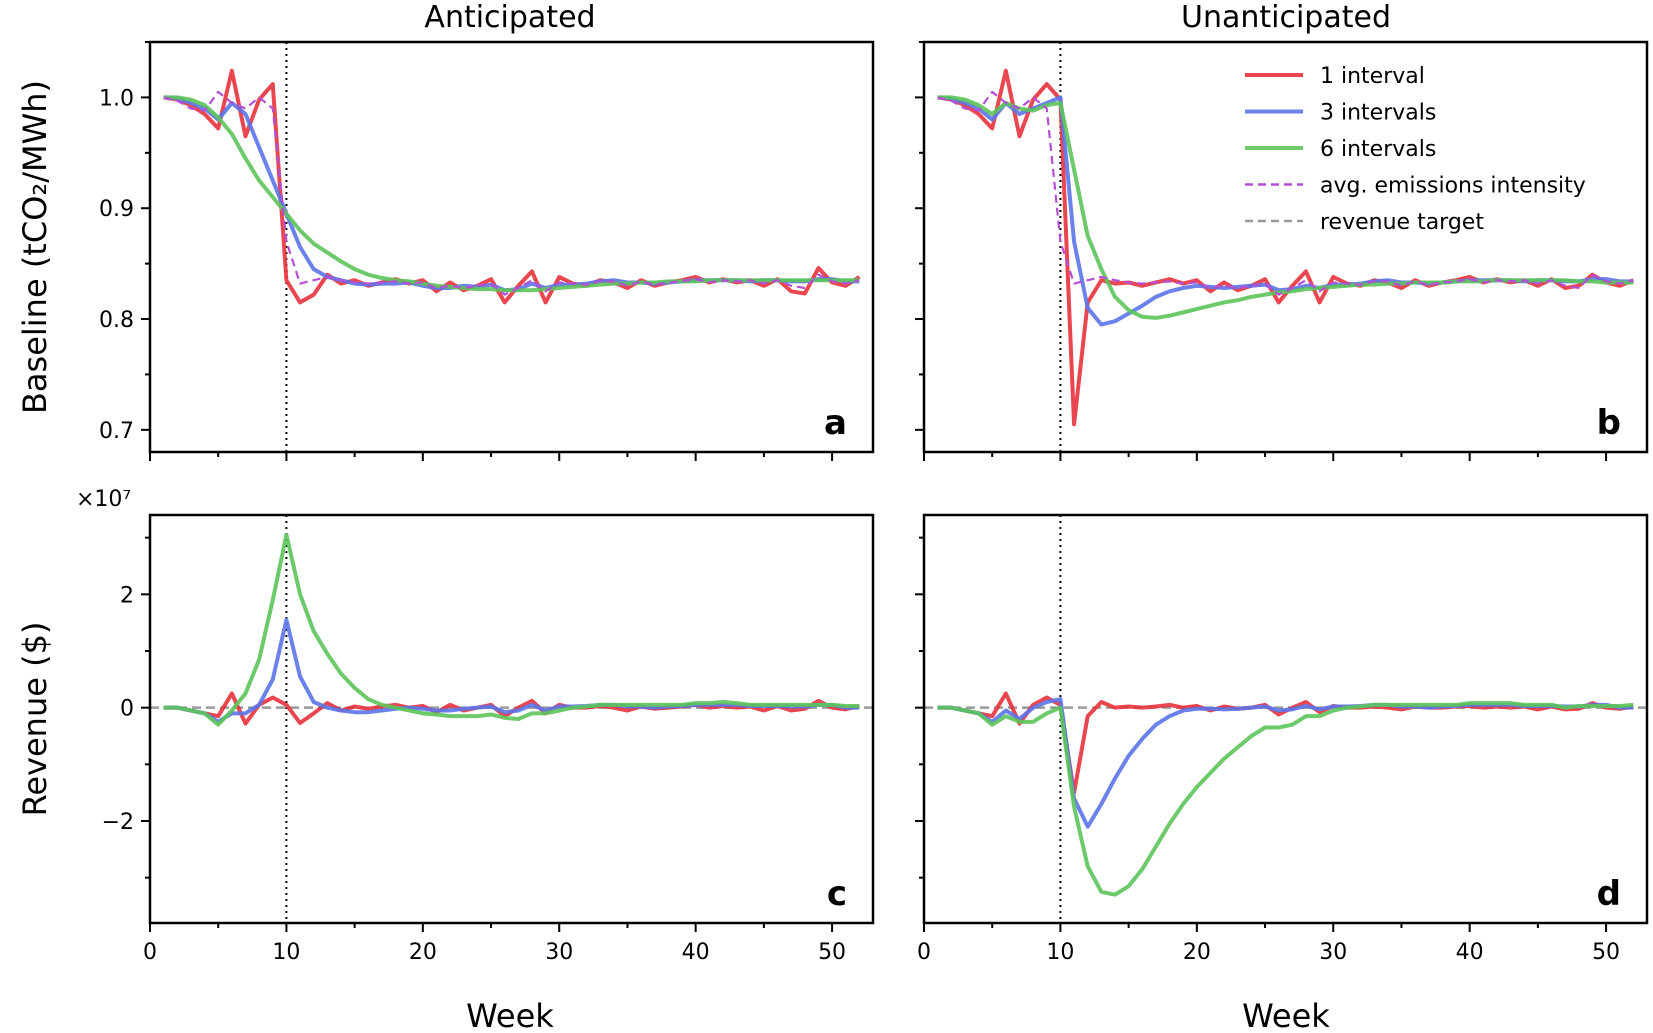 The width and height of the screenshot is (1653, 1033). I want to click on y-tick-label: 0.7, so click(116, 431).